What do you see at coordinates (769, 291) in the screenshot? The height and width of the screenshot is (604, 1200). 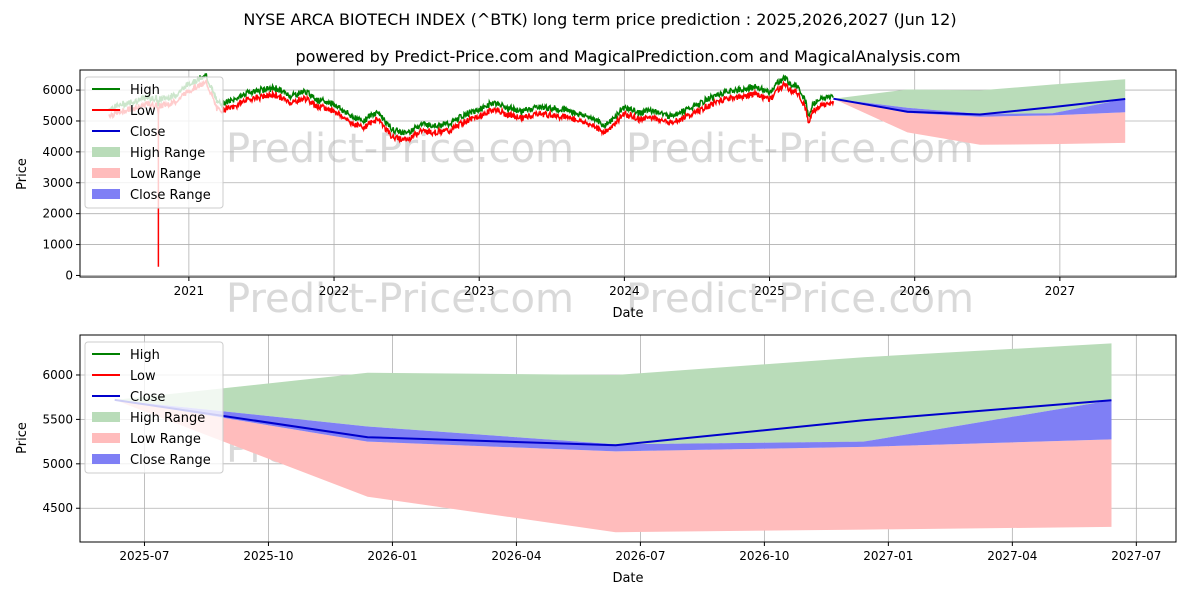 I see `top-xtick-label: 2025` at bounding box center [769, 291].